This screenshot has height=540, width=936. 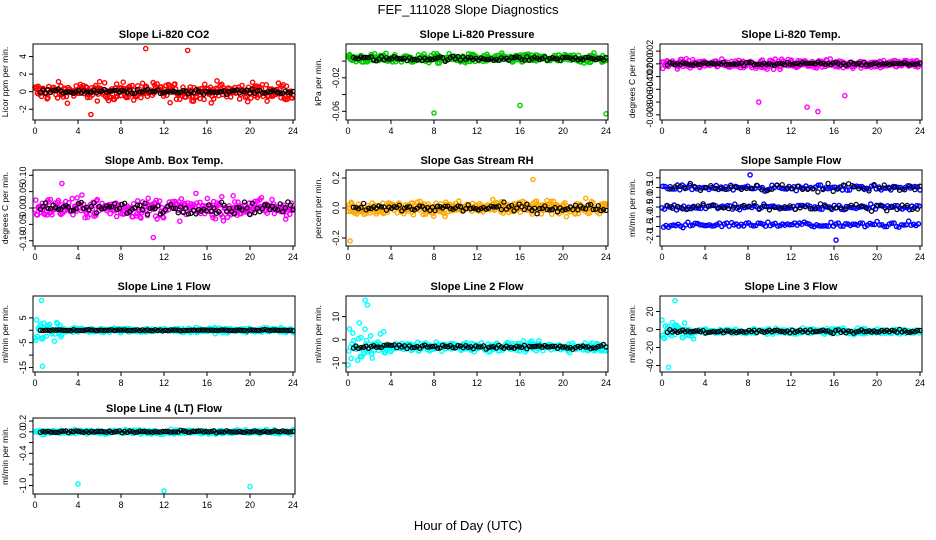 I want to click on x-tick-label: 0, so click(x=34, y=505).